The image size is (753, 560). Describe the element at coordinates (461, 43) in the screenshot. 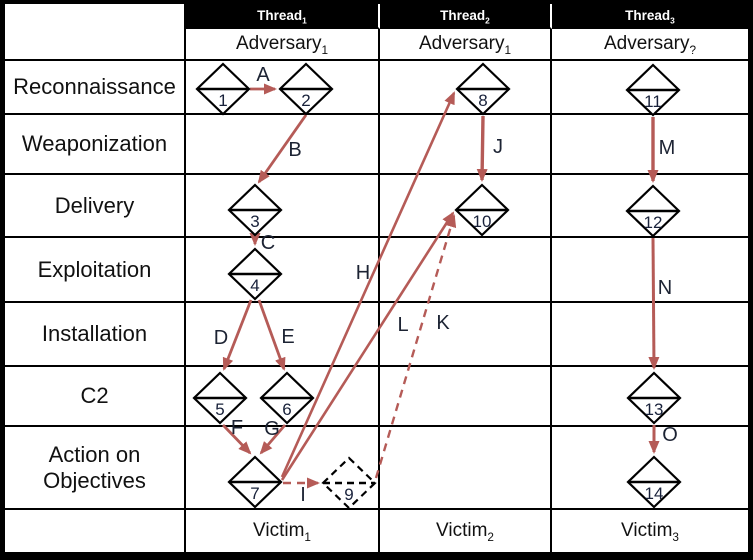

I see `adversary2-label: Adversary` at that location.